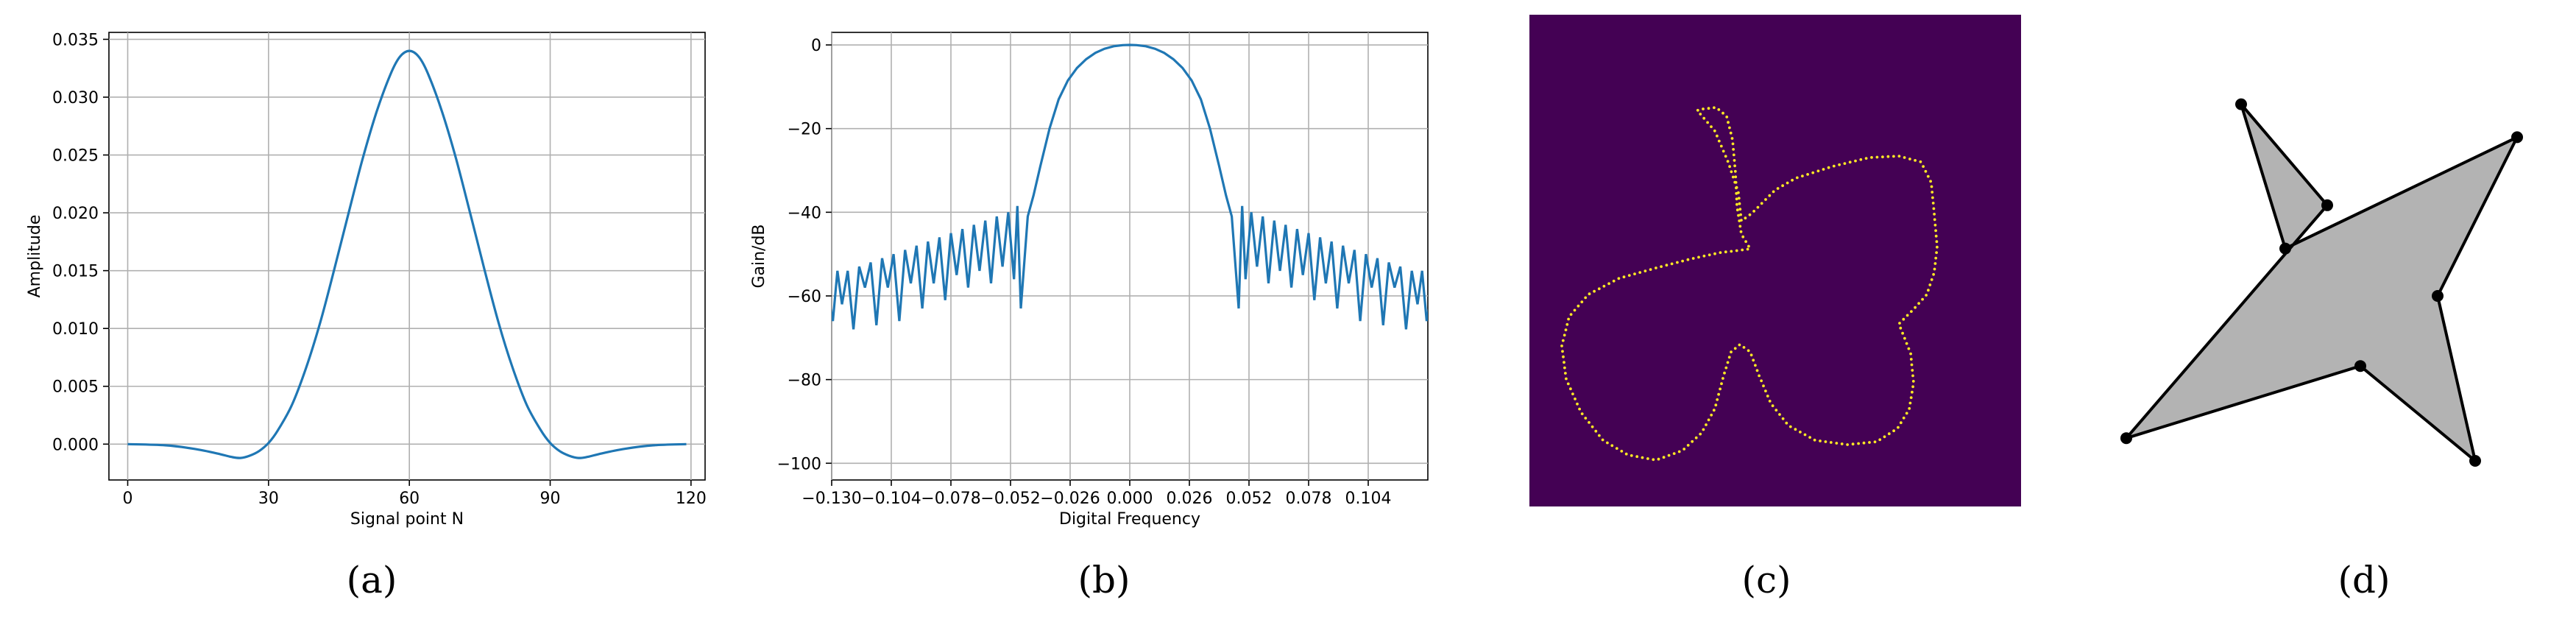 The width and height of the screenshot is (2576, 625). Describe the element at coordinates (75, 214) in the screenshot. I see `ytick-label-a: 0.020` at that location.